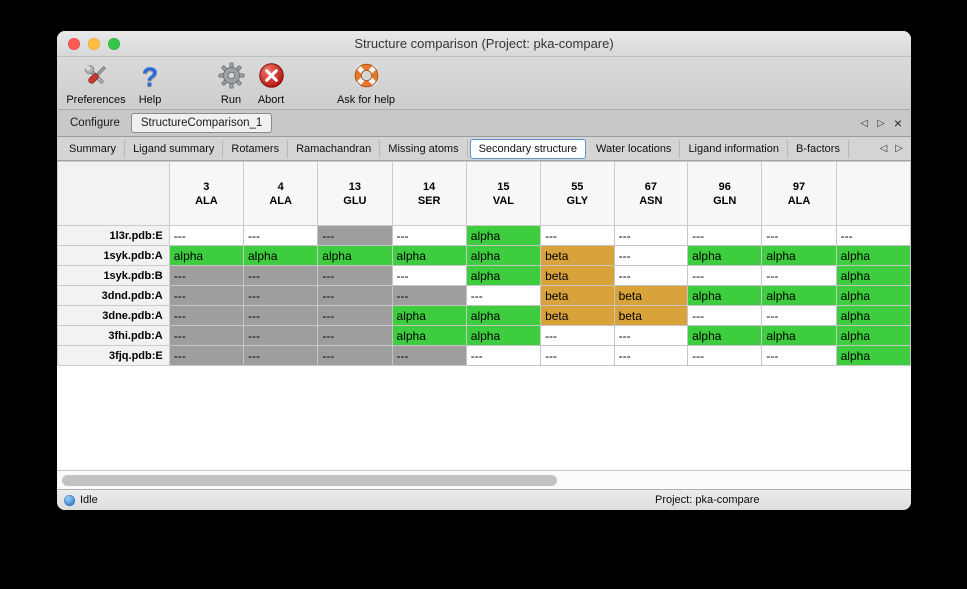  What do you see at coordinates (113, 193) in the screenshot?
I see `table-corner-cell` at bounding box center [113, 193].